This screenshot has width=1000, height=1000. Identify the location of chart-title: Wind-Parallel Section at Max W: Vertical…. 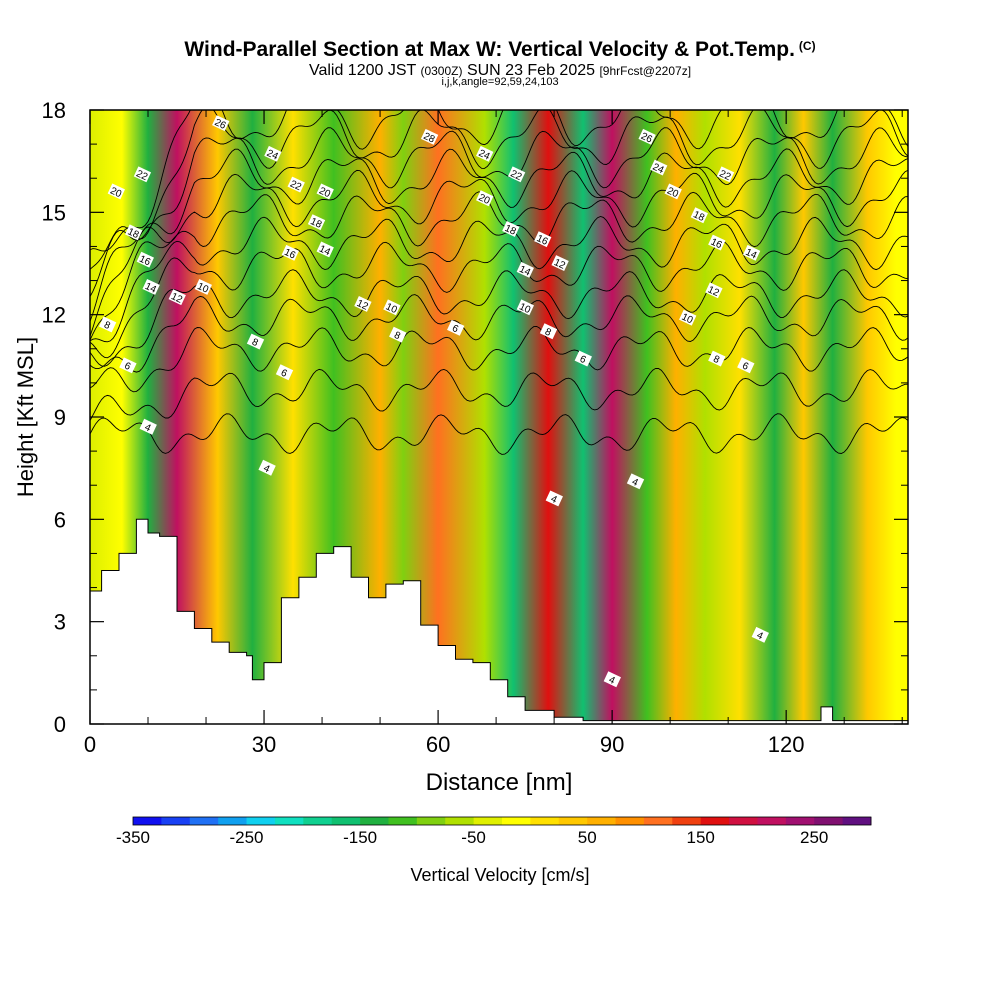
(500, 49).